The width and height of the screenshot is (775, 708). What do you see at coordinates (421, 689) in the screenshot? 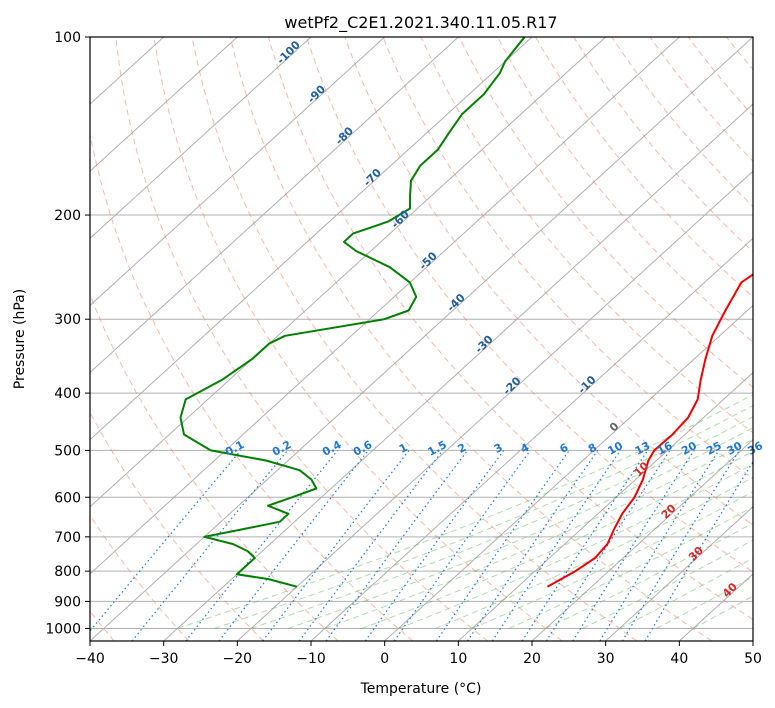
I see `x-axis-title: Temperature (°C)` at bounding box center [421, 689].